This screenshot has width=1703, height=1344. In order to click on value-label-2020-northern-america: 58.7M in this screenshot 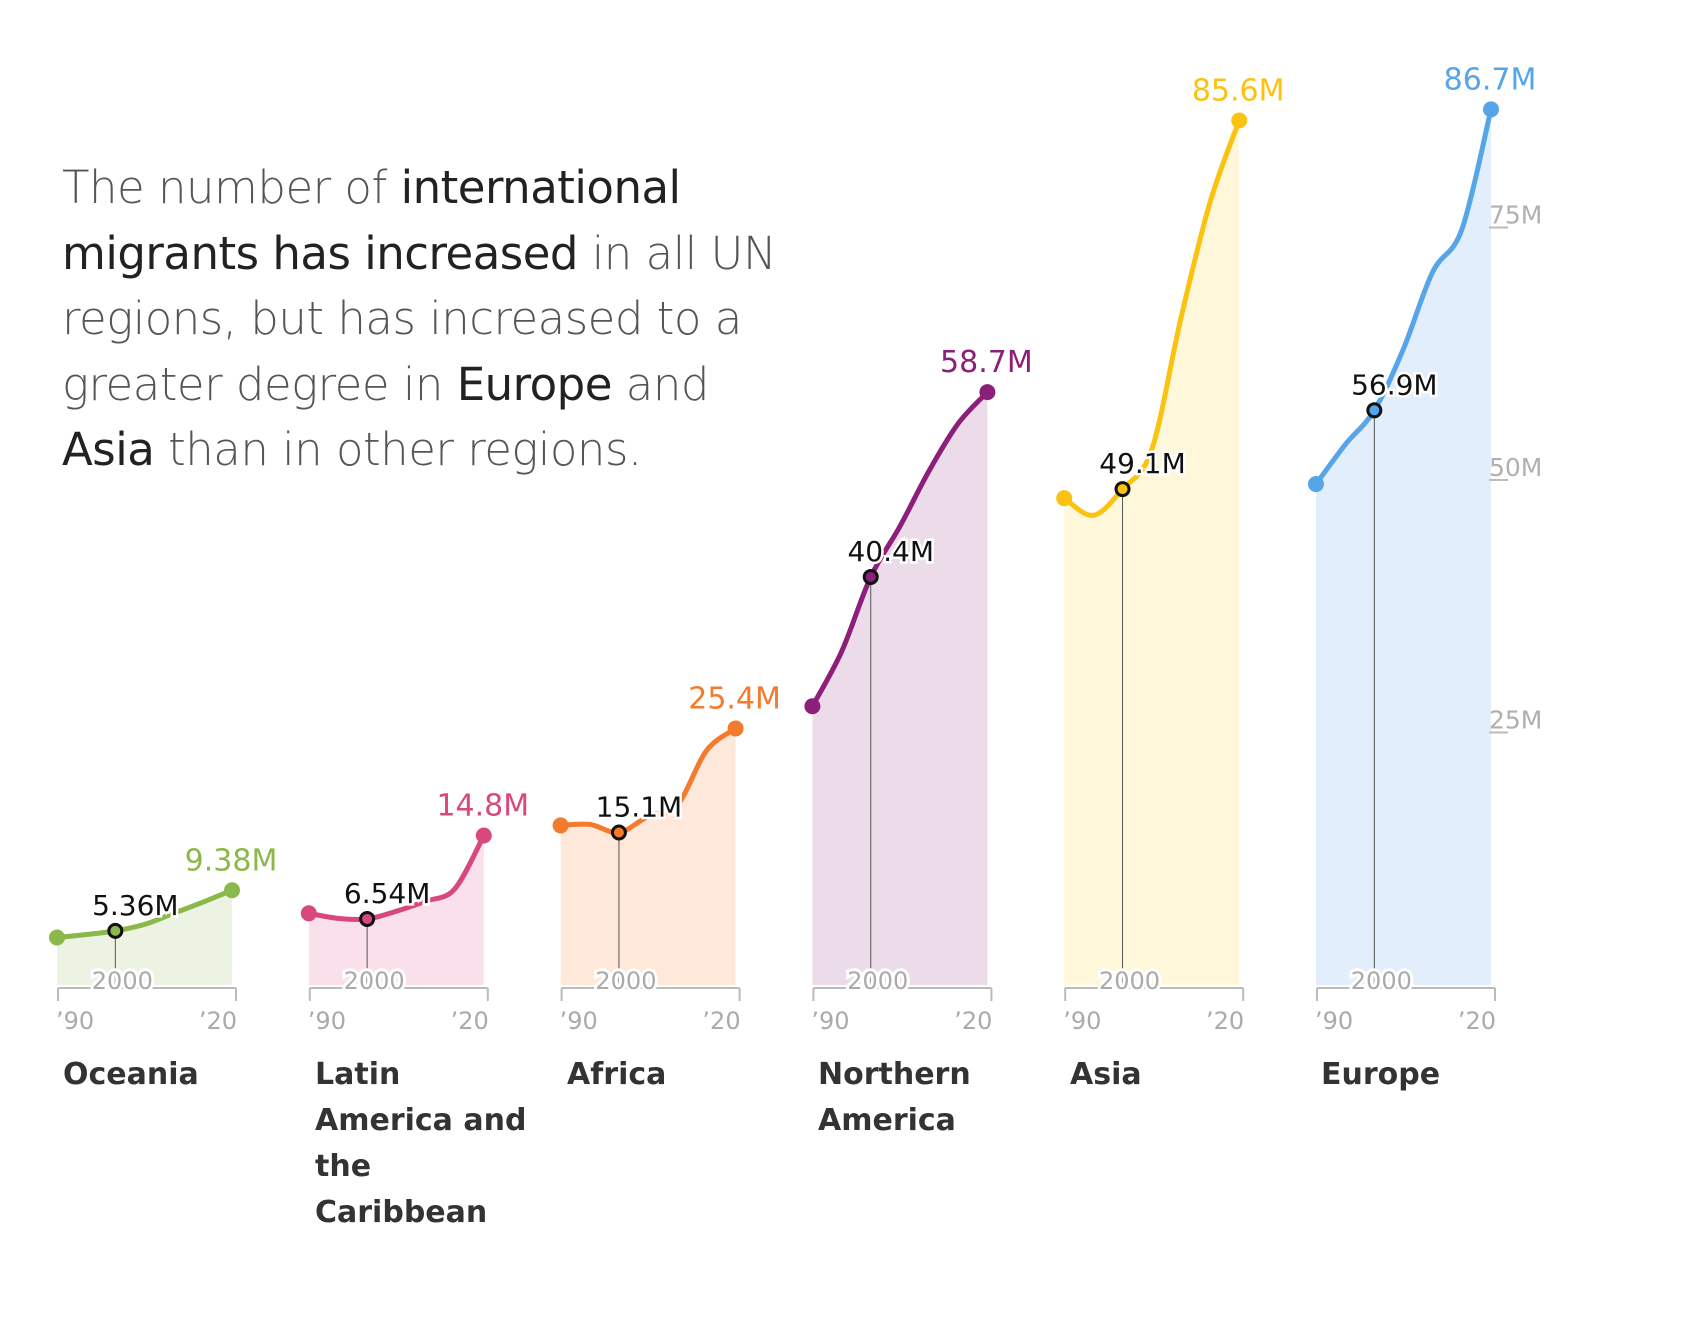, I will do `click(986, 362)`.